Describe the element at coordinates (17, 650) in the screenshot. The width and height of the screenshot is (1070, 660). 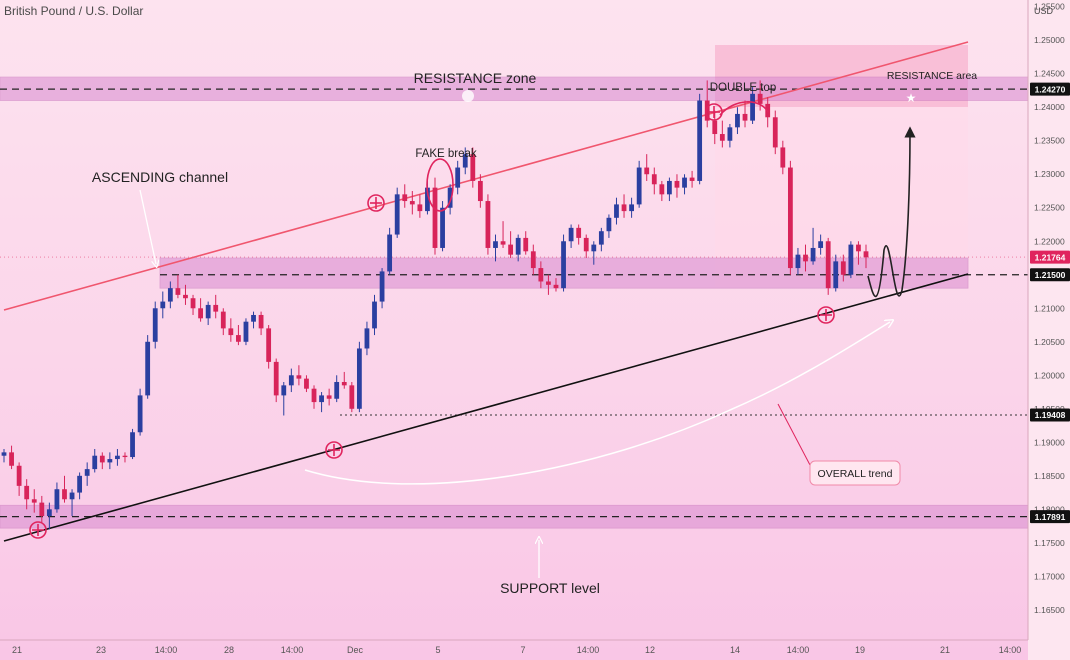
I see `time-tick-label: 21` at that location.